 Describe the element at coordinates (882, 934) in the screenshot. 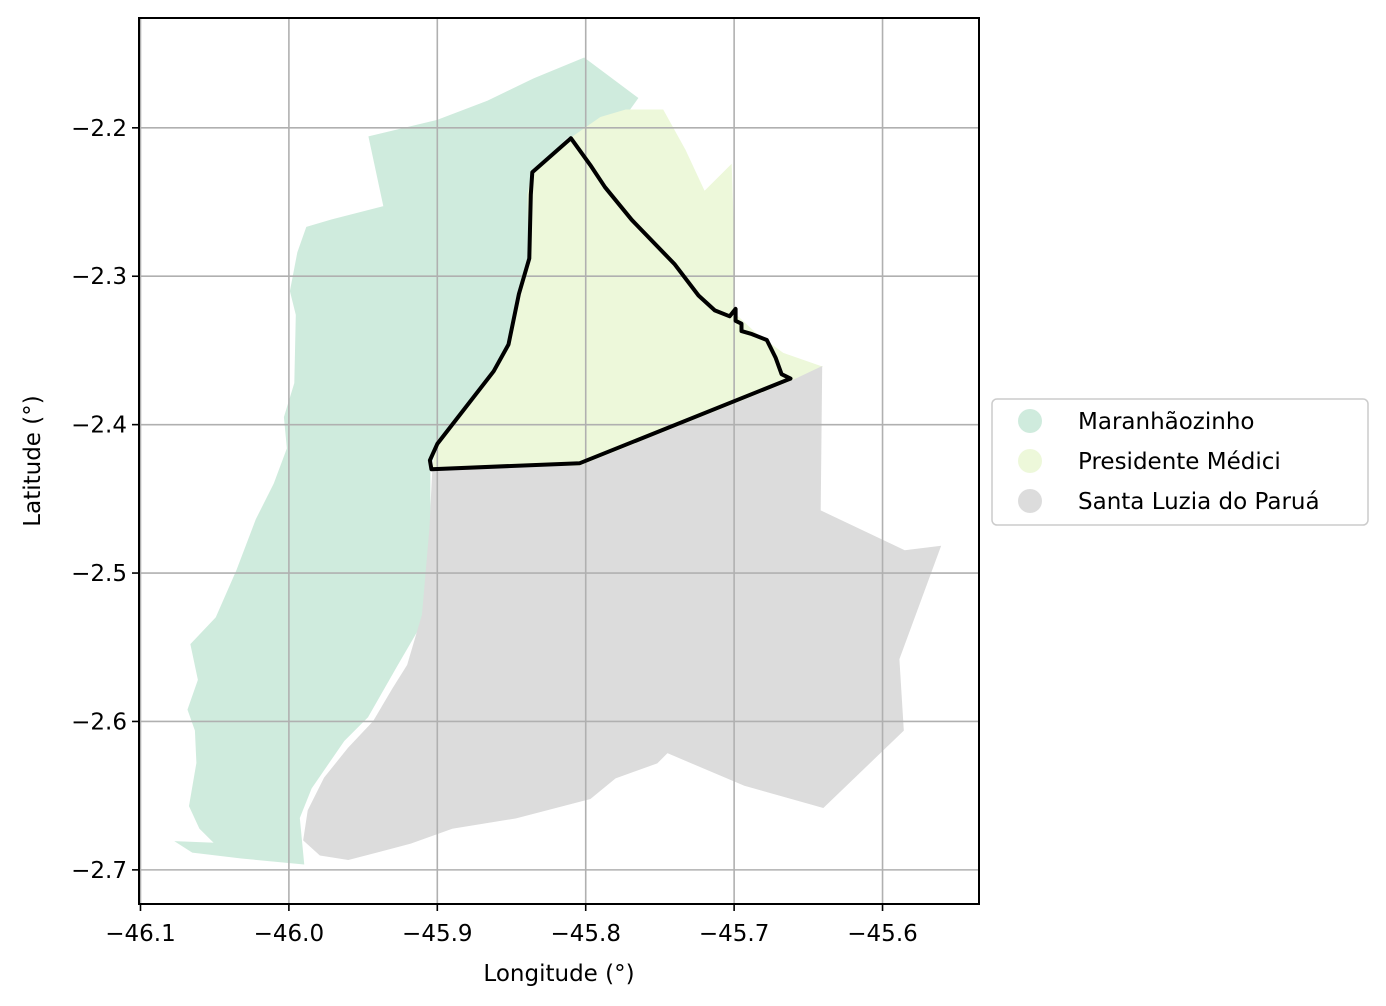

I see `x-tick-label: −45.6` at that location.